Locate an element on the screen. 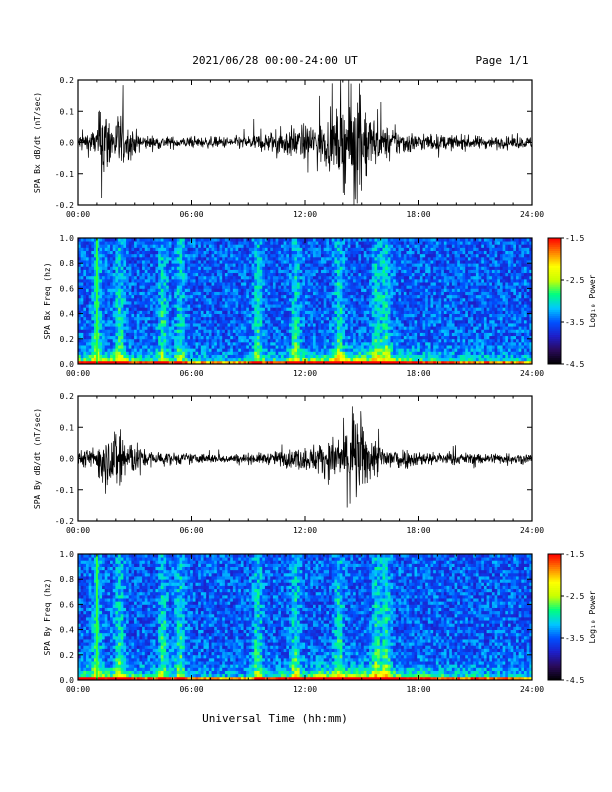 This screenshot has width=612, height=792. page-title: 2021/06/28 00:00-24:00 UT is located at coordinates (275, 60).